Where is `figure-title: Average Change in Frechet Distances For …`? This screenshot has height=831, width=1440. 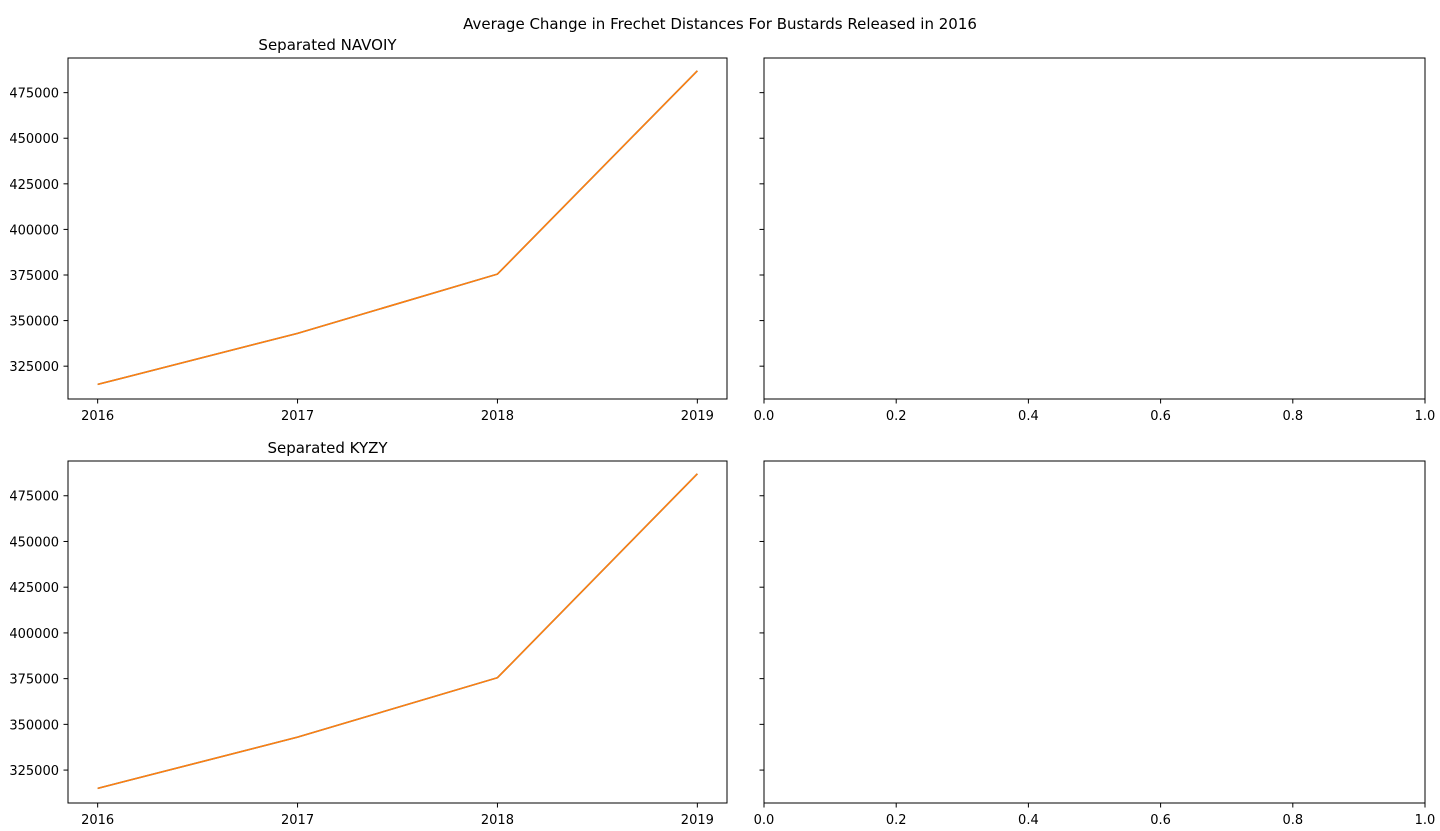
figure-title: Average Change in Frechet Distances For … is located at coordinates (720, 24).